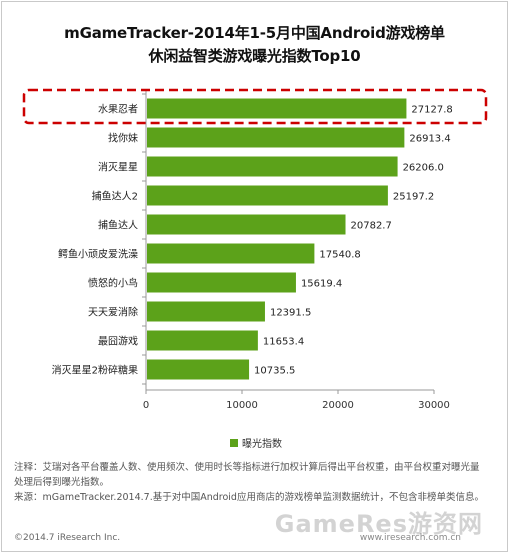 This screenshot has height=554, width=509. Describe the element at coordinates (113, 283) in the screenshot. I see `category-label: 愤怒的小鸟` at that location.